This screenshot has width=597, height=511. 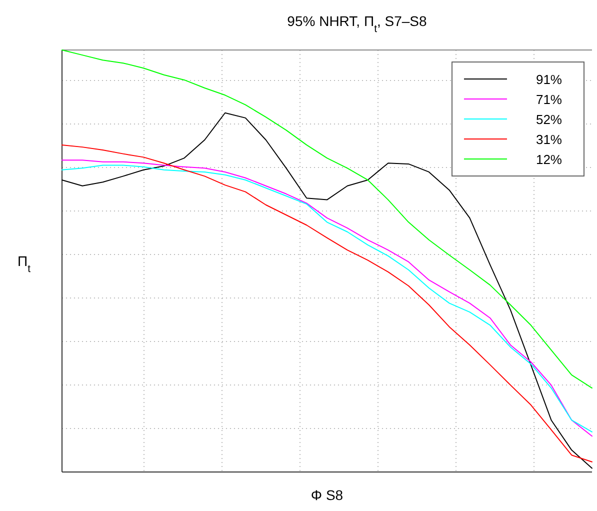 What do you see at coordinates (357, 24) in the screenshot?
I see `chart-title: 95% NHRT, Π$_{t}$, S7–S8` at bounding box center [357, 24].